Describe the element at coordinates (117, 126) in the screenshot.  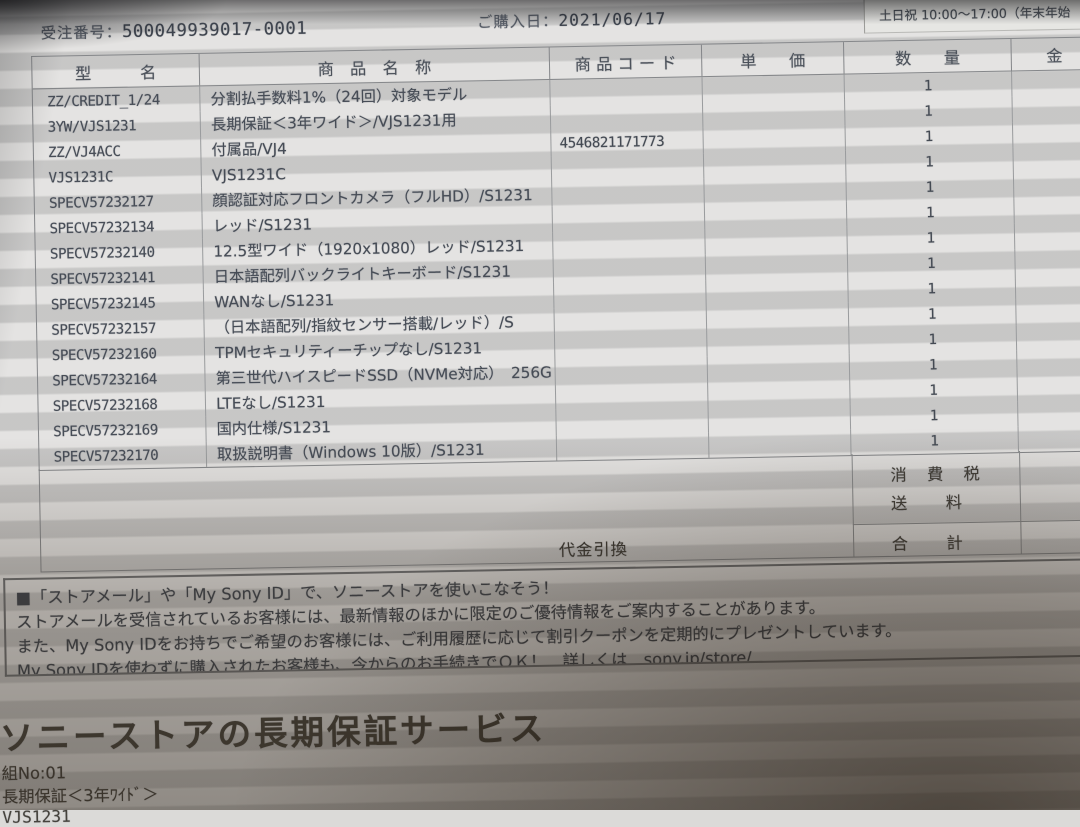
I see `model-cell: 3YW/VJS1231` at that location.